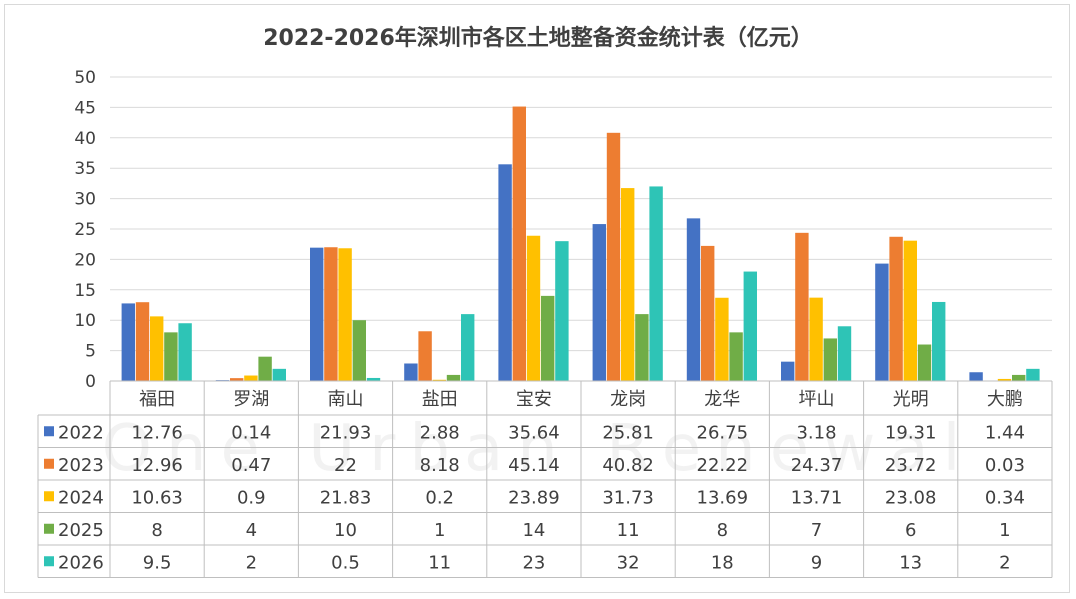 Image resolution: width=1076 pixels, height=599 pixels. What do you see at coordinates (628, 562) in the screenshot?
I see `data-label: 32` at bounding box center [628, 562].